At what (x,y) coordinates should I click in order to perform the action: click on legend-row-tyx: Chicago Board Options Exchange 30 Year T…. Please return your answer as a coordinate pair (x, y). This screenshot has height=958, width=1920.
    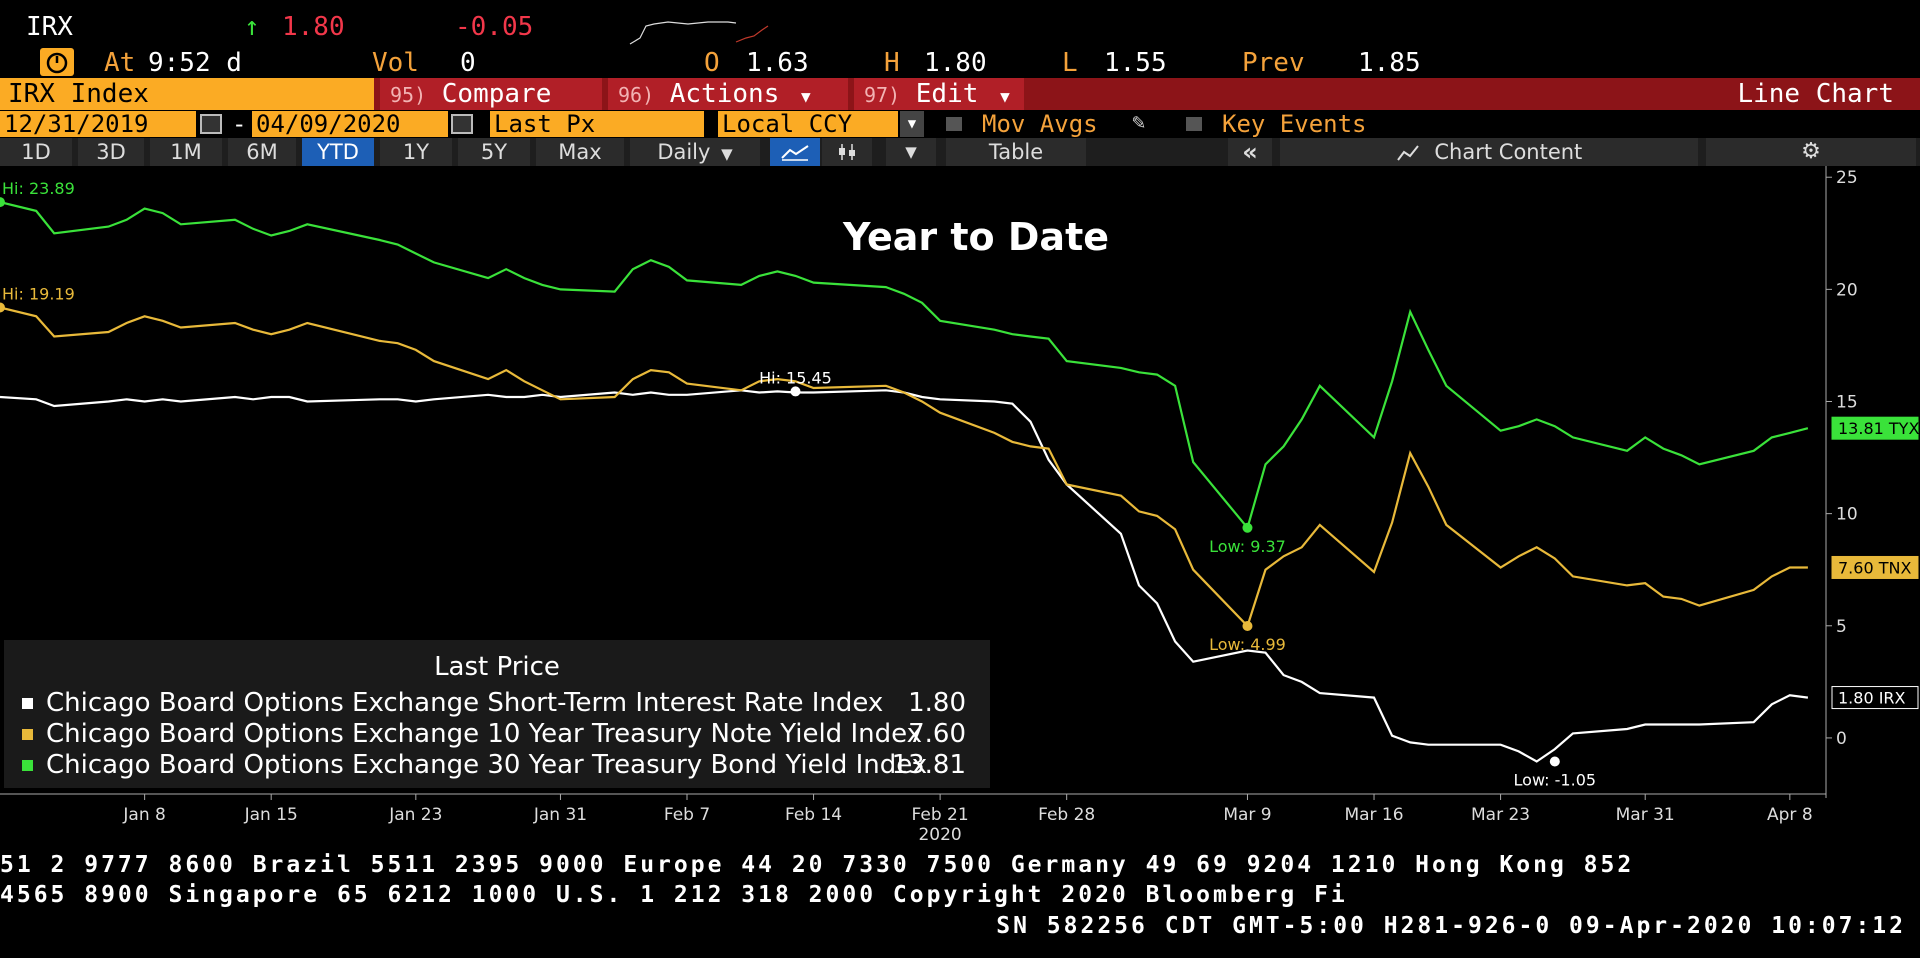
    Looking at the image, I should click on (497, 765).